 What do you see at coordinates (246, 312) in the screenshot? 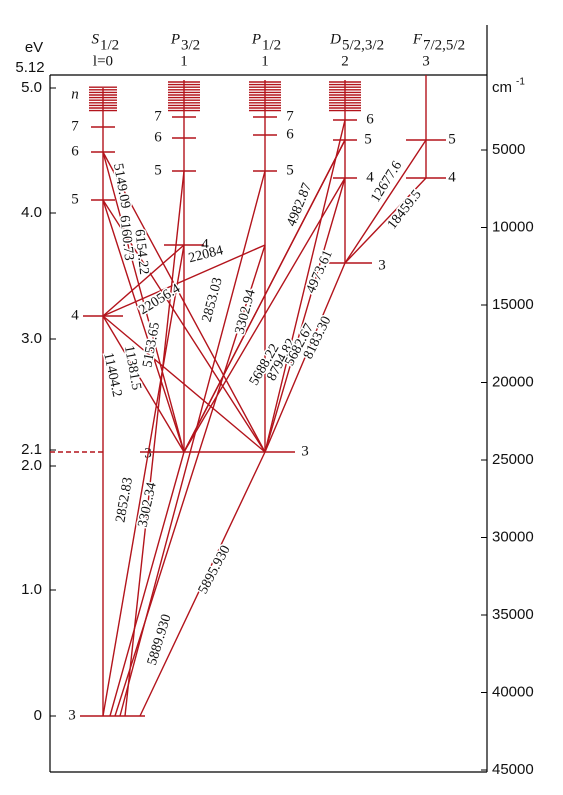
I see `wavelength-label: 3302.94` at bounding box center [246, 312].